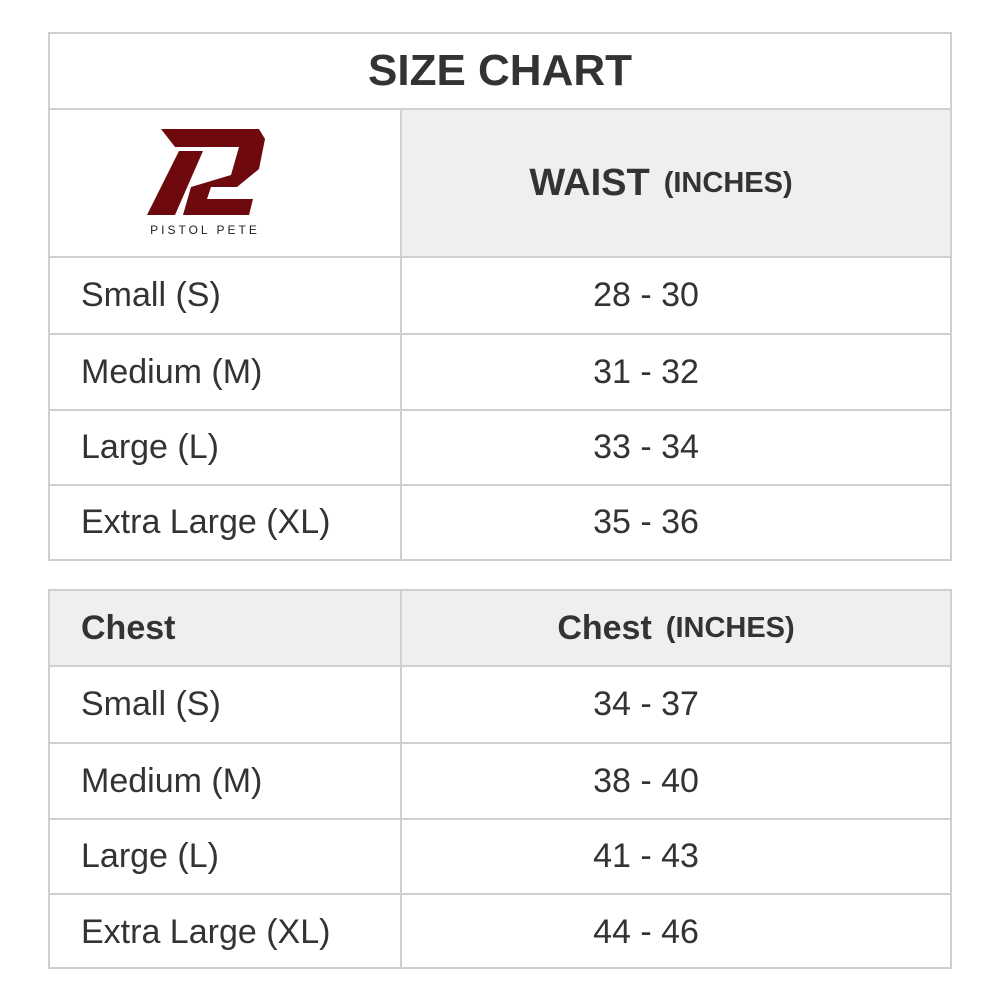 This screenshot has width=1000, height=1000. I want to click on chest-header: Chest (INCHES), so click(675, 628).